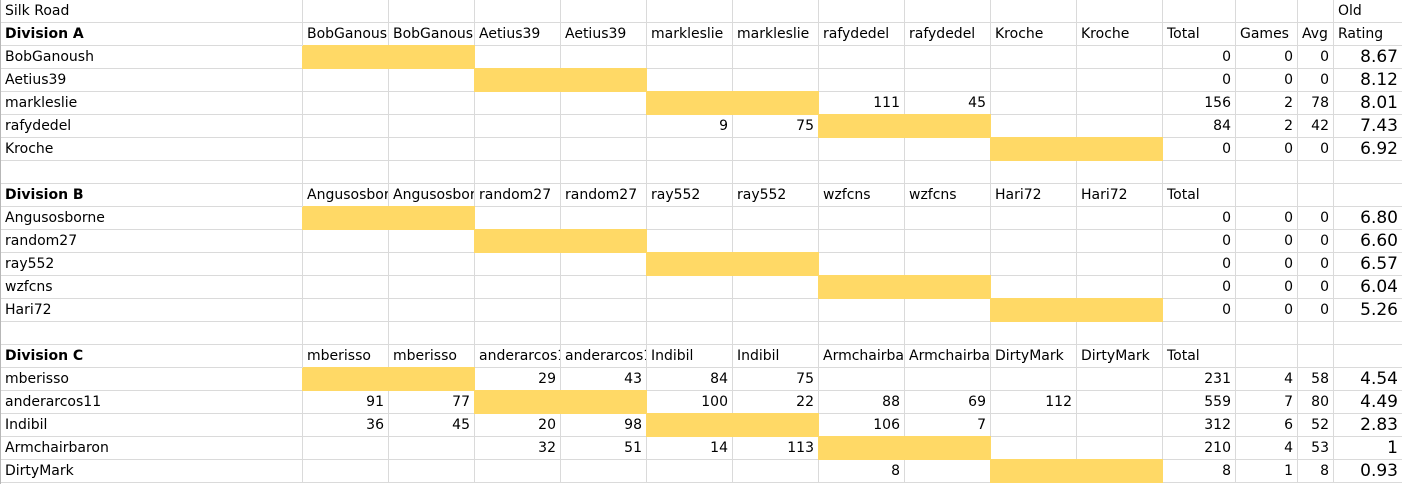 Image resolution: width=1402 pixels, height=484 pixels. What do you see at coordinates (518, 379) in the screenshot?
I see `score-cell: 29` at bounding box center [518, 379].